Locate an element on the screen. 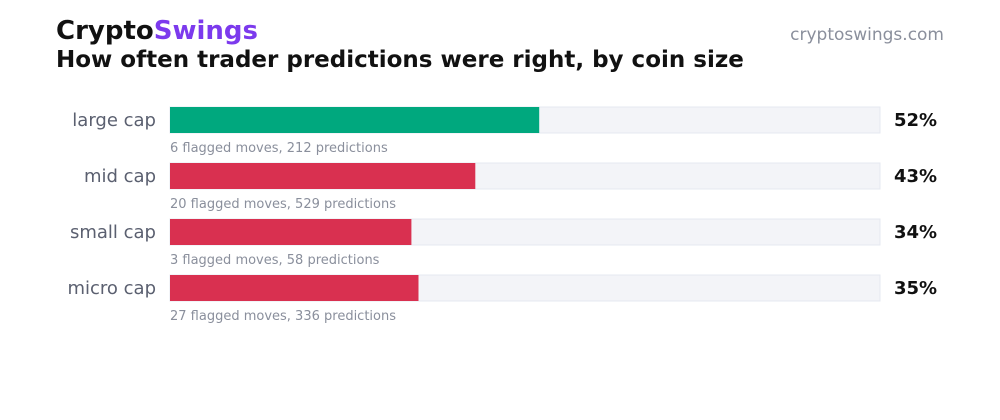 The image size is (1000, 420). site-url: cryptoswings.com is located at coordinates (867, 35).